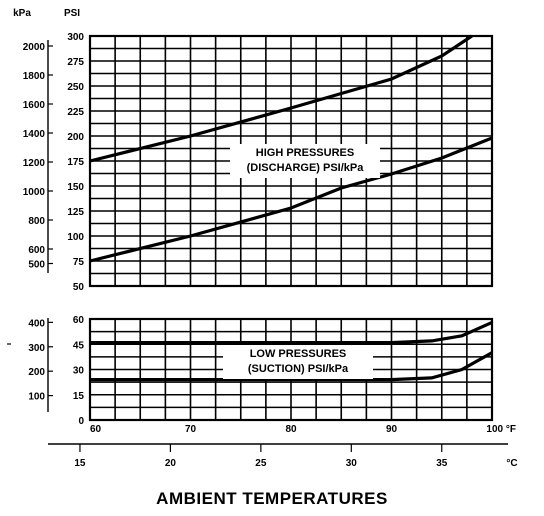 This screenshot has height=516, width=544. What do you see at coordinates (79, 262) in the screenshot?
I see `psi-tick-label-high: 75` at bounding box center [79, 262].